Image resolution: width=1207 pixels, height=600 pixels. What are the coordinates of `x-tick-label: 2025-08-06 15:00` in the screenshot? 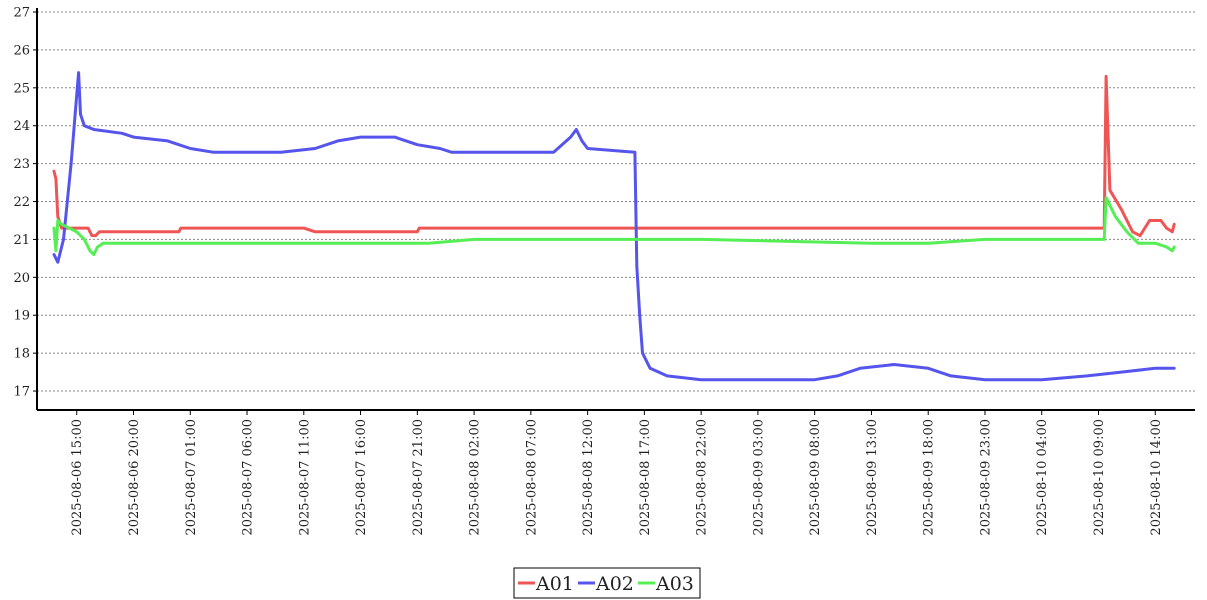 It's located at (77, 477).